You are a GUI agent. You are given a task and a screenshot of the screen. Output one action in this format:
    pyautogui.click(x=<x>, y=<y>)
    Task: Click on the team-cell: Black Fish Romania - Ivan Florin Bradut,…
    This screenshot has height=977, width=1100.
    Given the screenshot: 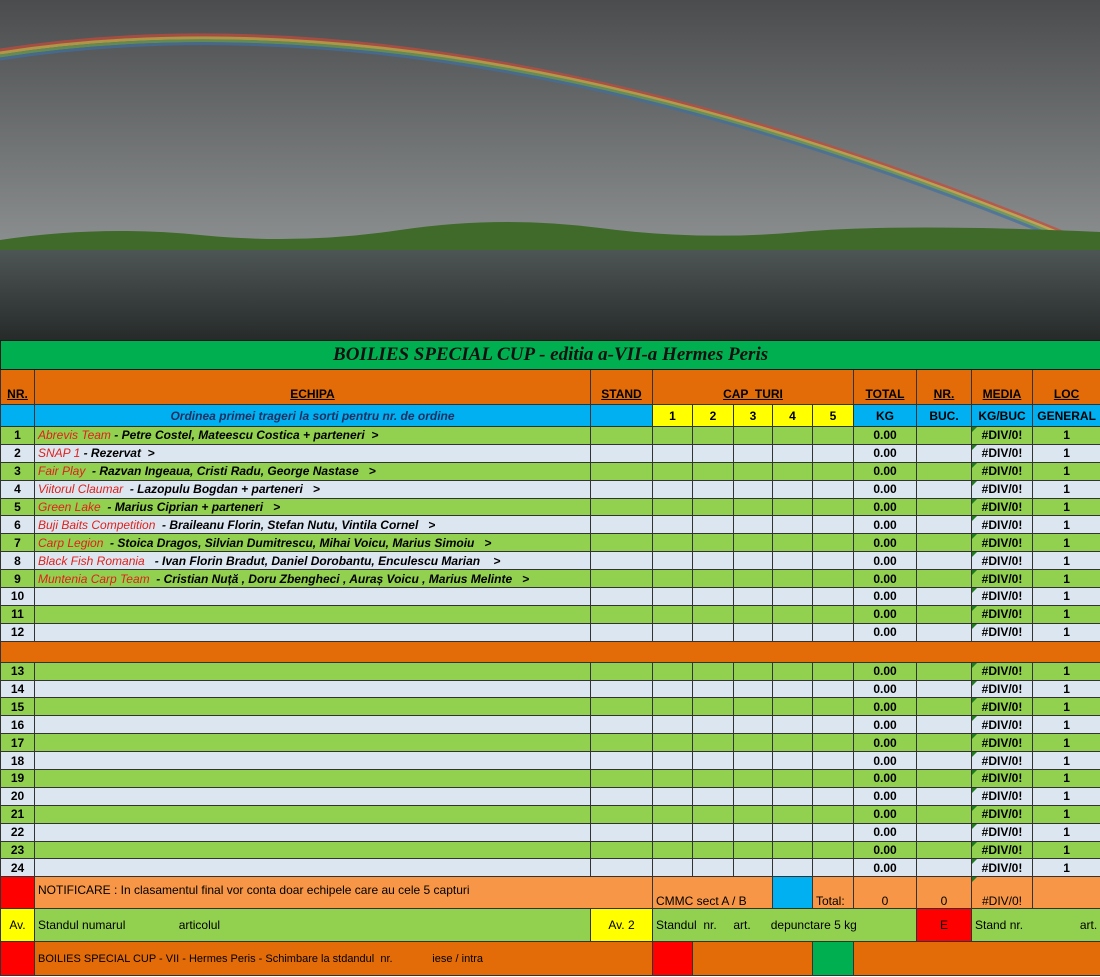 What is the action you would take?
    pyautogui.click(x=312, y=561)
    